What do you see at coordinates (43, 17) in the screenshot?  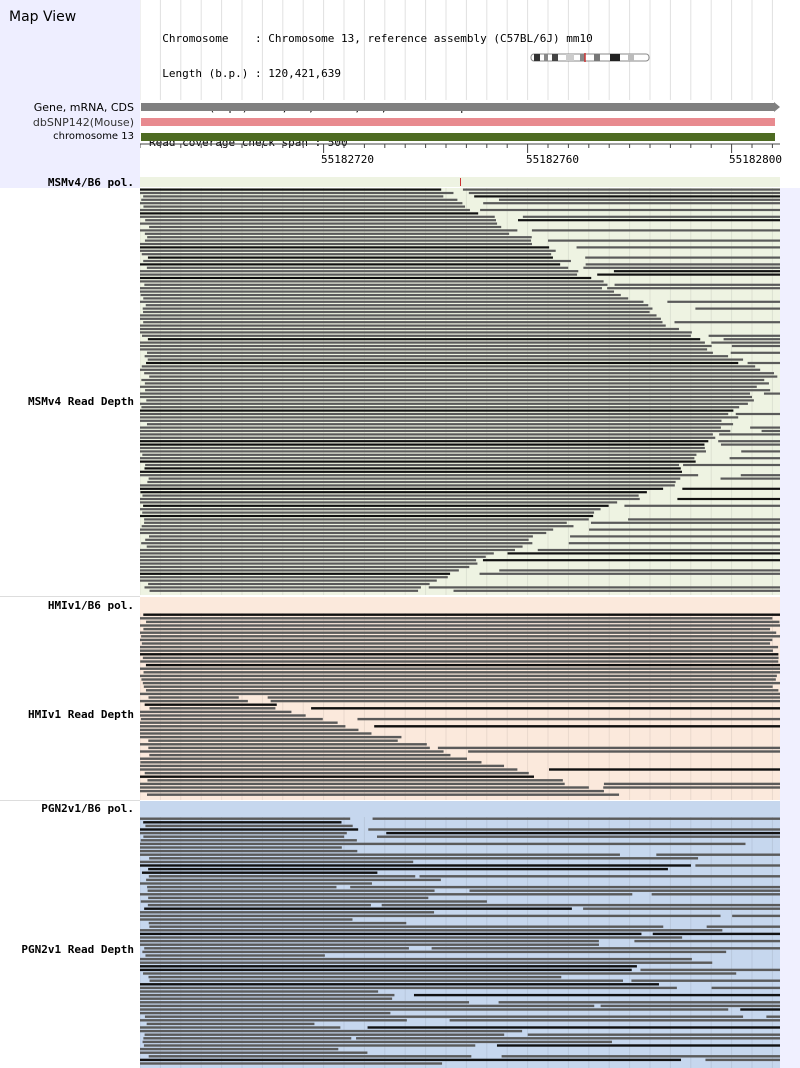 I see `map-view-title: Map View` at bounding box center [43, 17].